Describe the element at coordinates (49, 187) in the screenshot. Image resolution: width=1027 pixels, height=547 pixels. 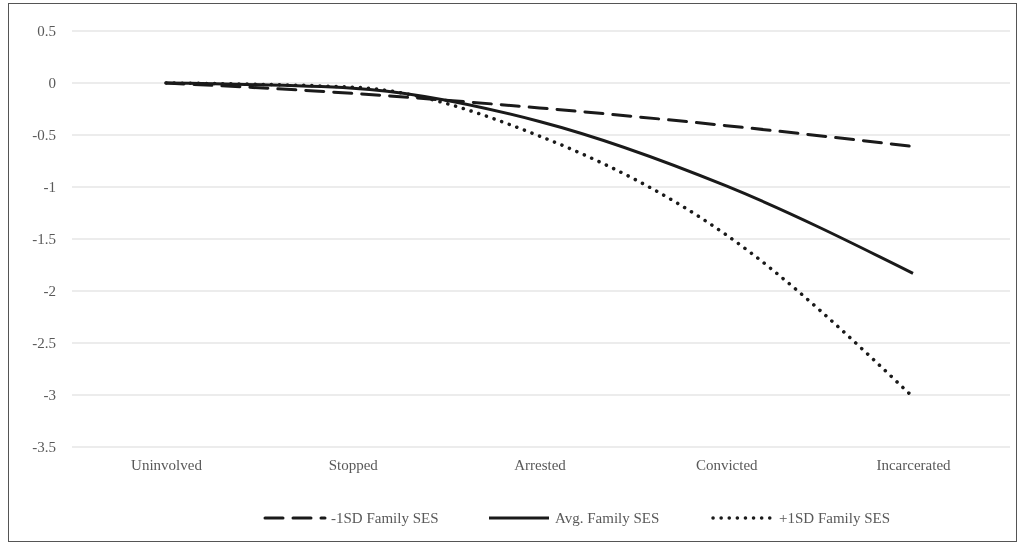
I see `y-tick-label: -1` at that location.